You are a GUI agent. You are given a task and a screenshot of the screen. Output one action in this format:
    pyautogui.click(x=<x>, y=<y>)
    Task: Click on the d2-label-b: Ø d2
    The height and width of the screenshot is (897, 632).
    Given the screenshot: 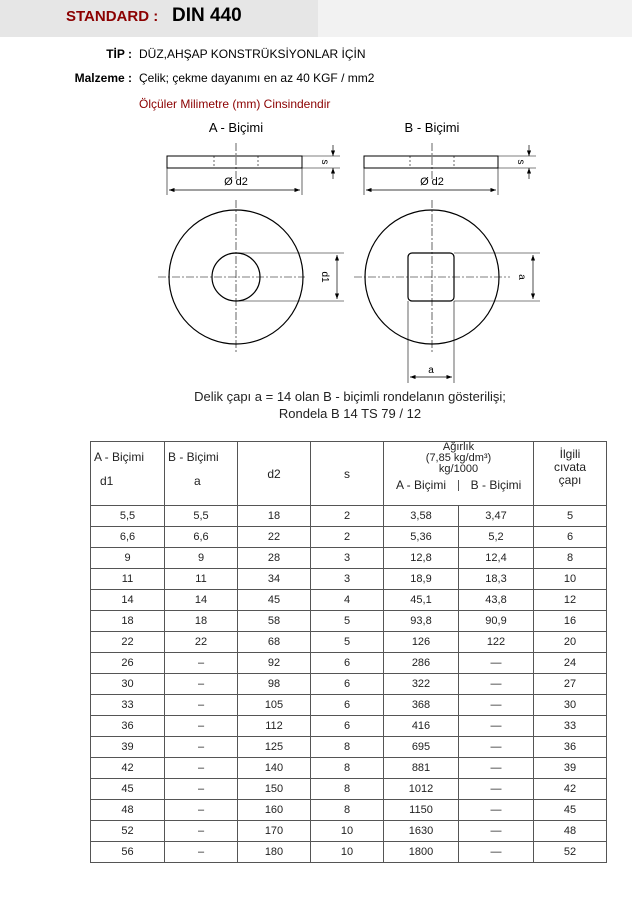 What is the action you would take?
    pyautogui.click(x=432, y=182)
    